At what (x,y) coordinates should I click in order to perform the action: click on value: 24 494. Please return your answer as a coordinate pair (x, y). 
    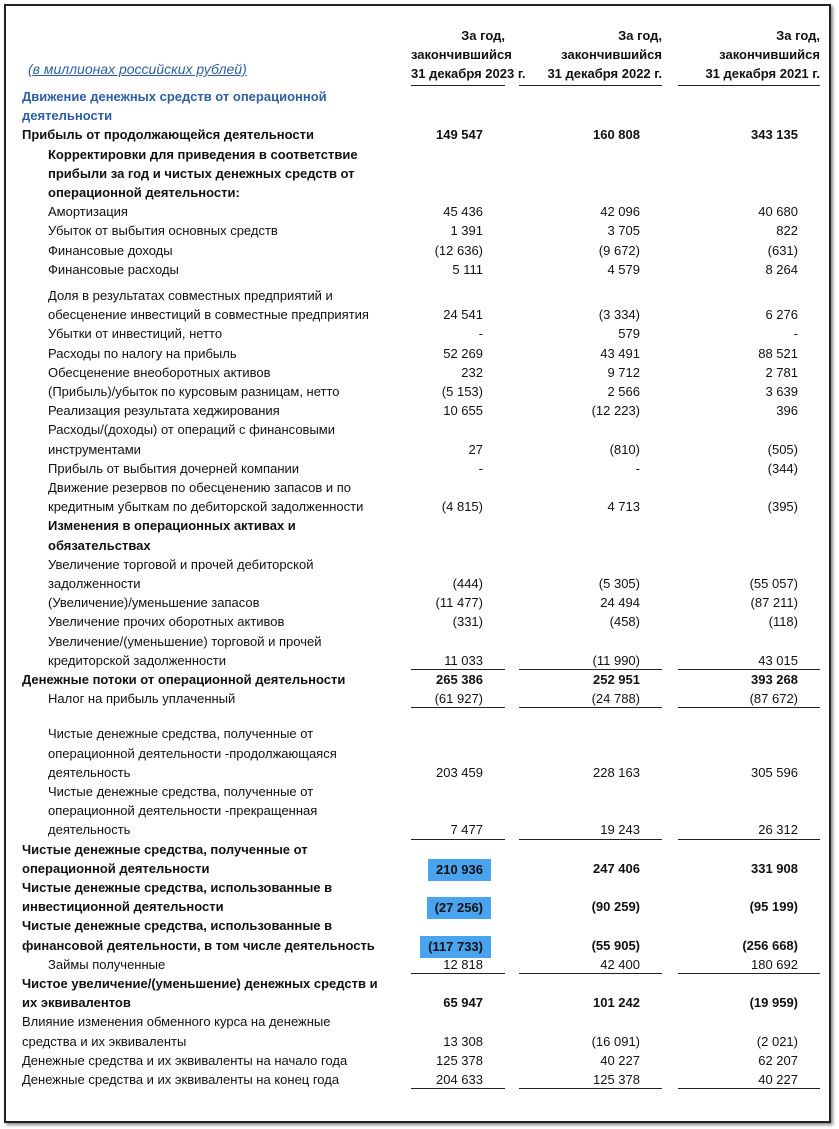
    Looking at the image, I should click on (620, 603).